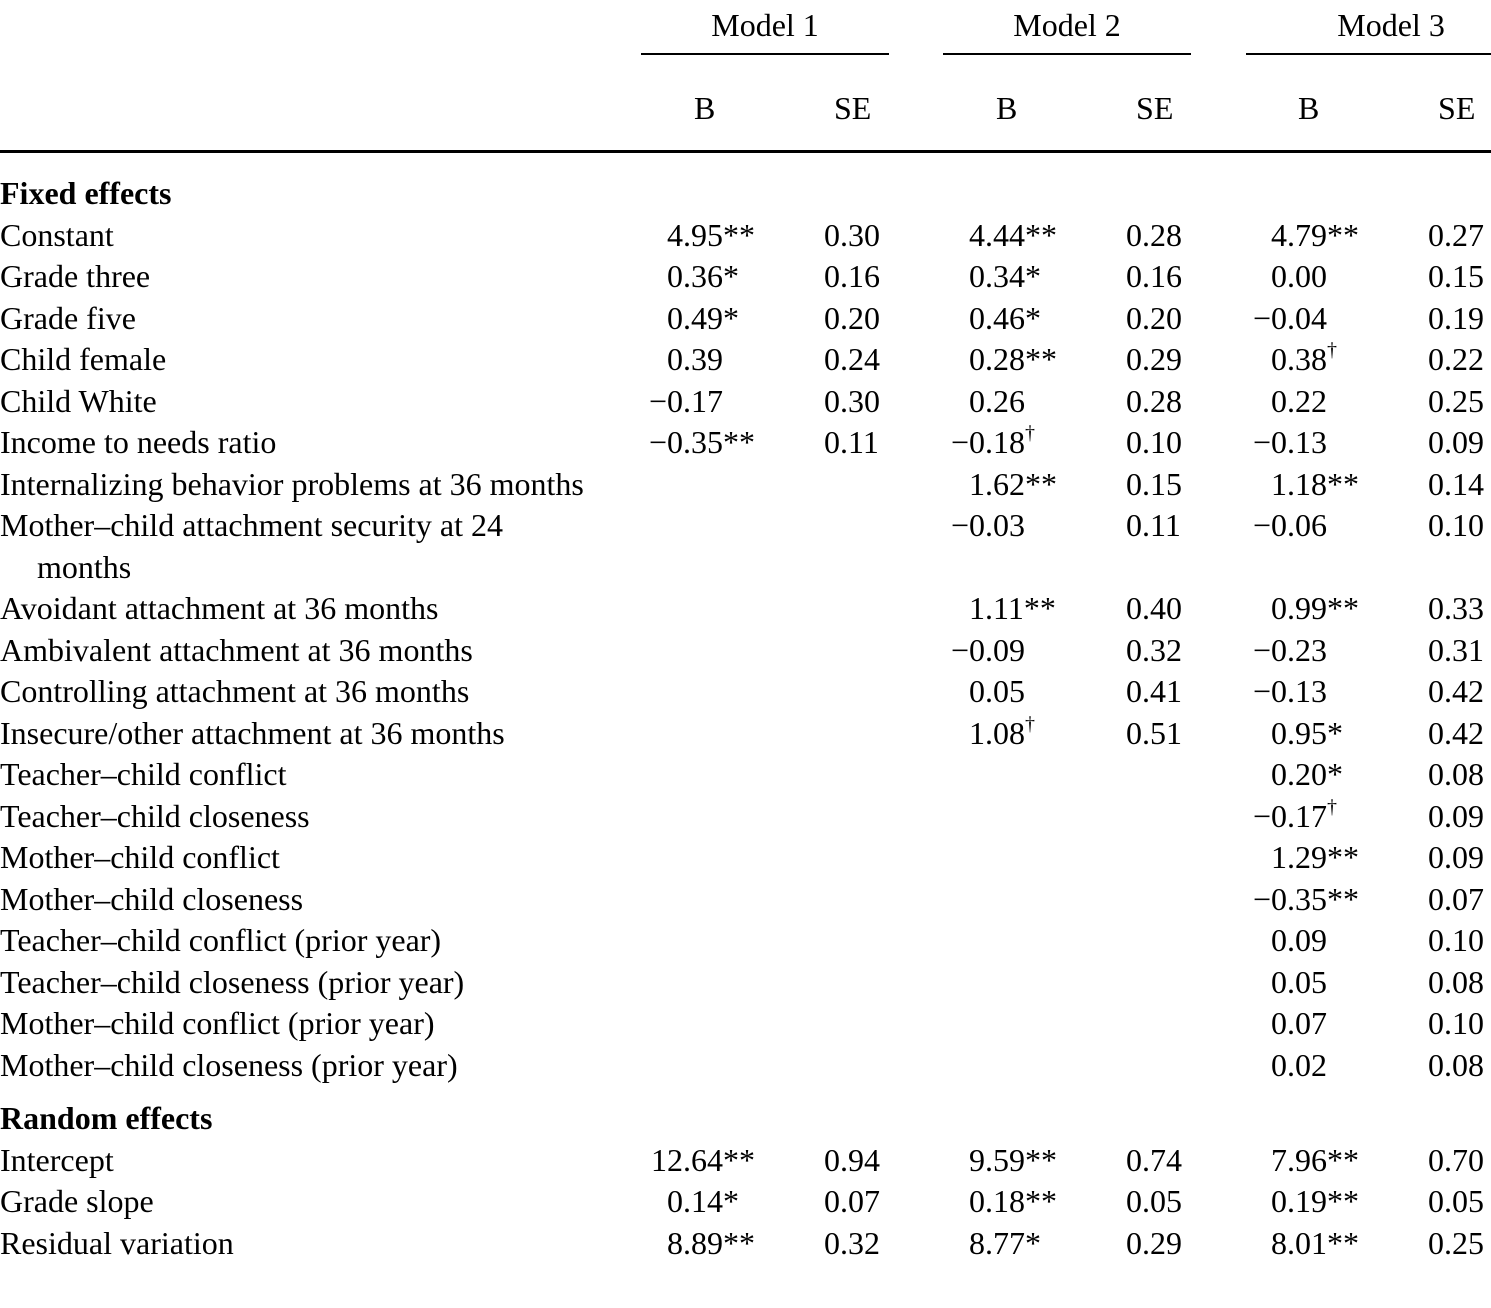 The image size is (1491, 1308). I want to click on coefficient: 0.07, so click(1299, 1023).